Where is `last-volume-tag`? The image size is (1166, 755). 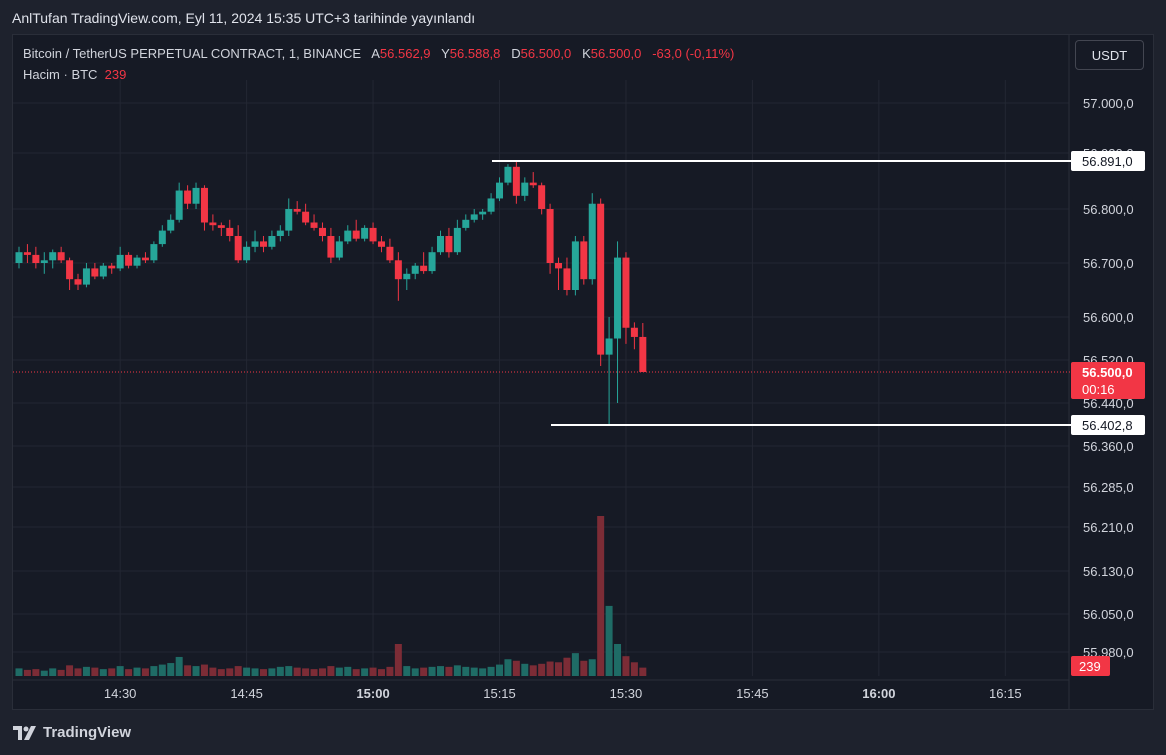
last-volume-tag is located at coordinates (1090, 666).